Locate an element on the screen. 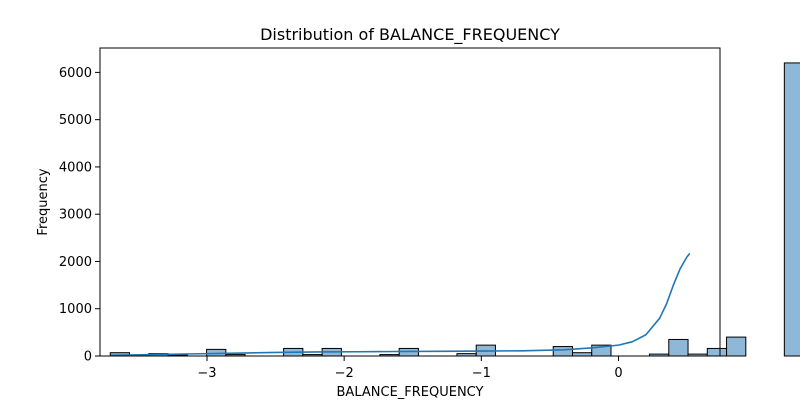 This screenshot has height=400, width=800. y-axis: 0 1000 2000 3000 4000 5000 6000 is located at coordinates (79, 215).